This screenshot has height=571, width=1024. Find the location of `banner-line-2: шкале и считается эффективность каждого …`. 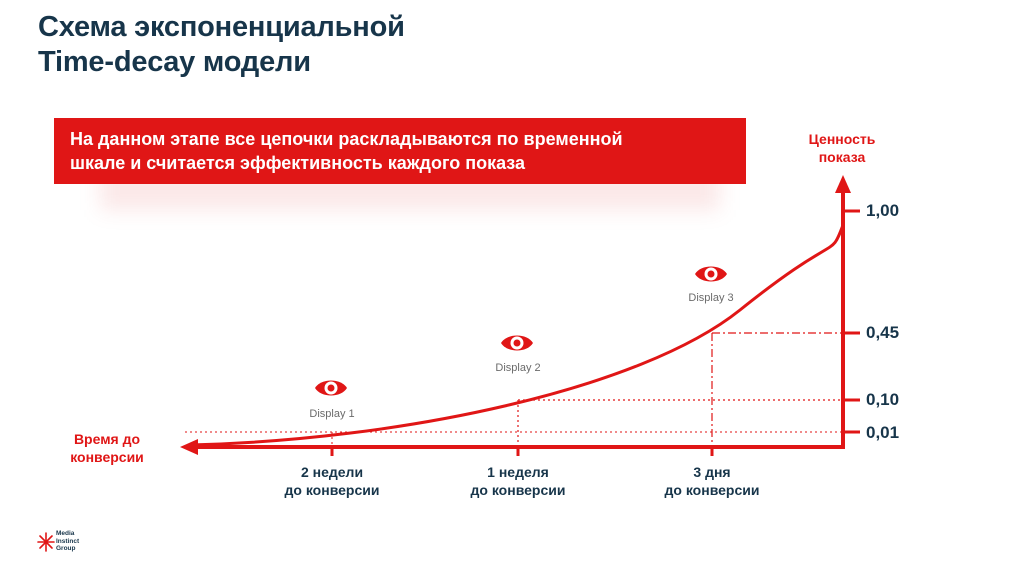

banner-line-2: шкале и считается эффективность каждого … is located at coordinates (298, 163).